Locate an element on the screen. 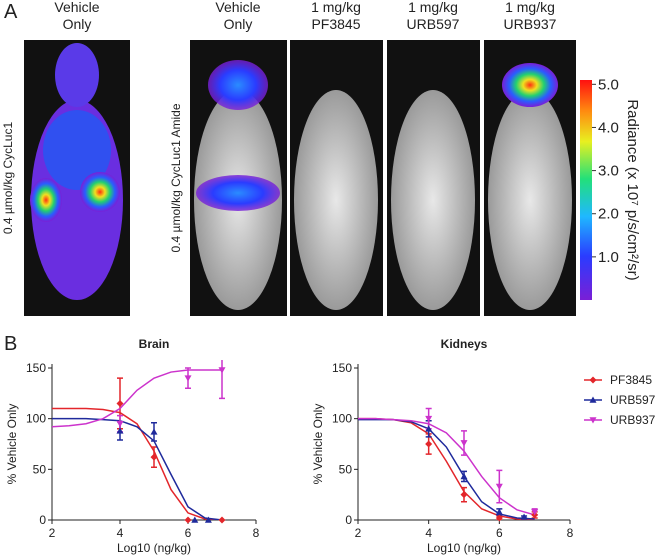 The width and height of the screenshot is (656, 559). chart-title: Kidneys is located at coordinates (464, 344).